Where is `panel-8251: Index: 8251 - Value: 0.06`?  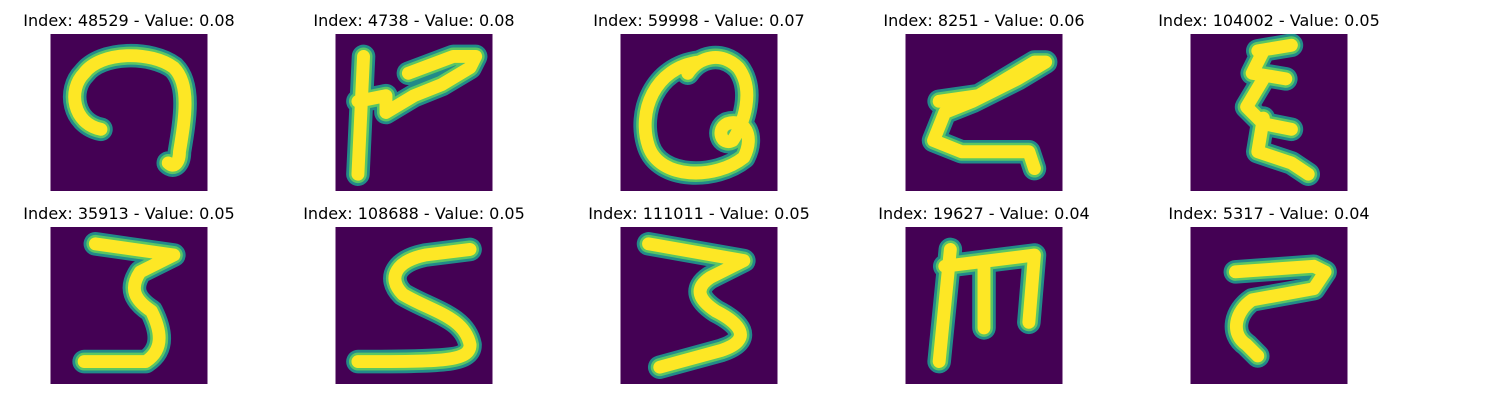 panel-8251: Index: 8251 - Value: 0.06 is located at coordinates (984, 103).